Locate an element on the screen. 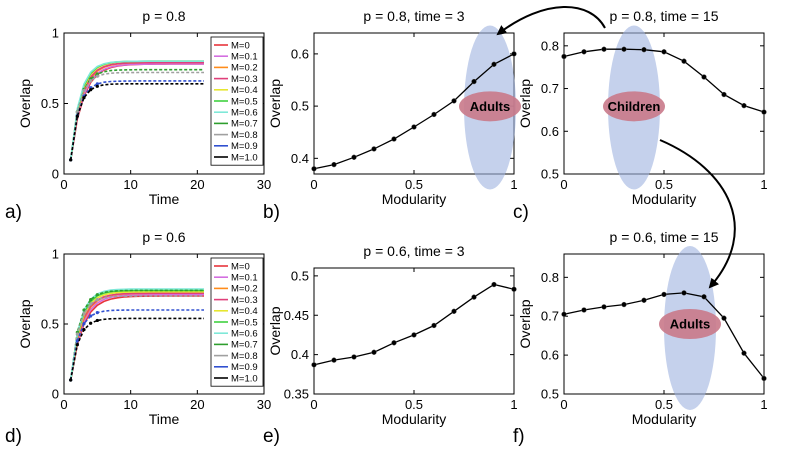 This screenshot has width=789, height=452. panel-label-f: f) is located at coordinates (519, 436).